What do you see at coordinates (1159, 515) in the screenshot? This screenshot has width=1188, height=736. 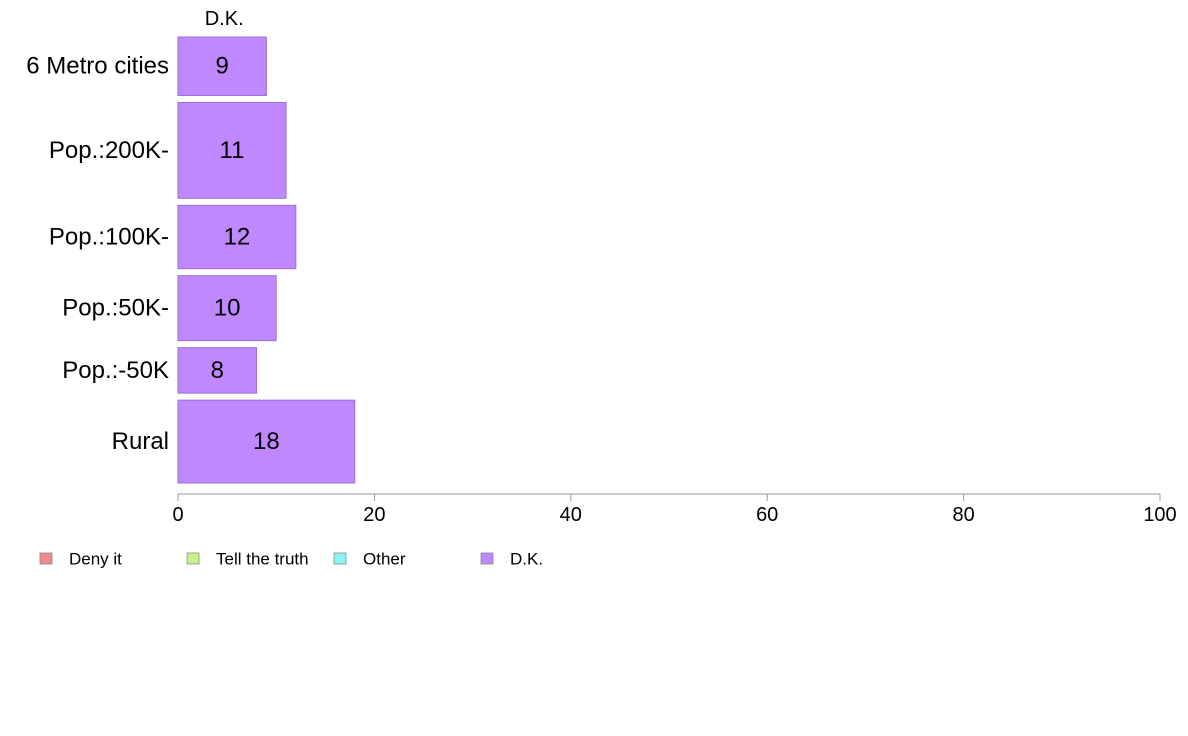 I see `x-tick-label: 100` at bounding box center [1159, 515].